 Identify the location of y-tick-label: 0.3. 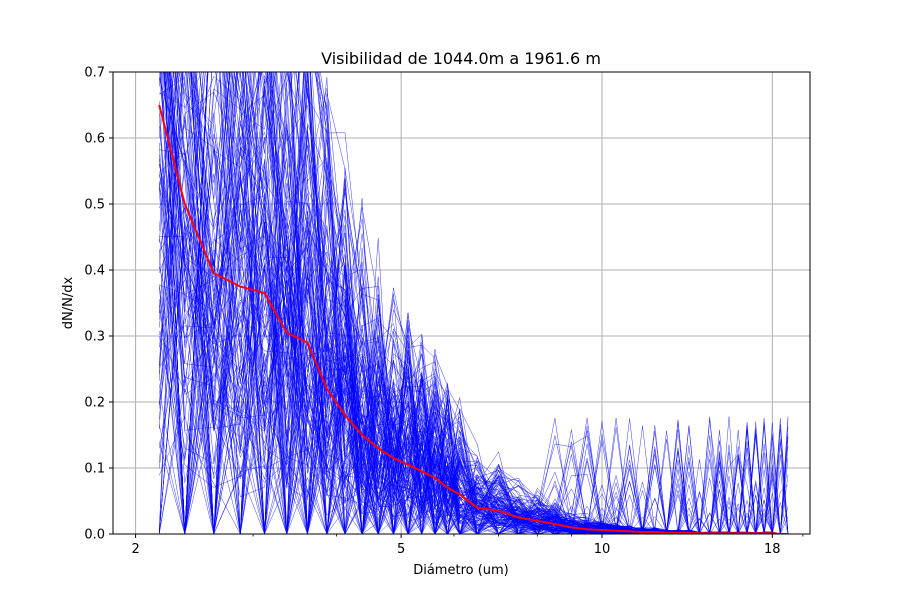
(94, 337).